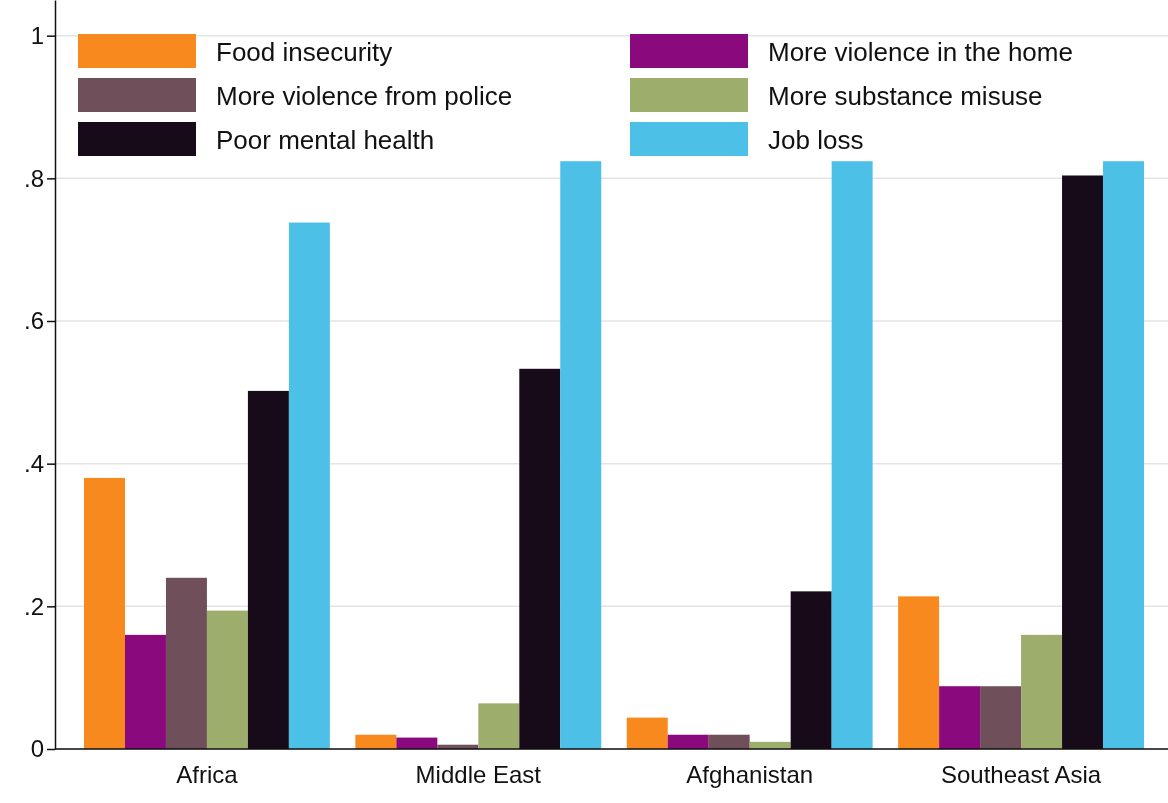  I want to click on y-tick-label: .2, so click(33, 606).